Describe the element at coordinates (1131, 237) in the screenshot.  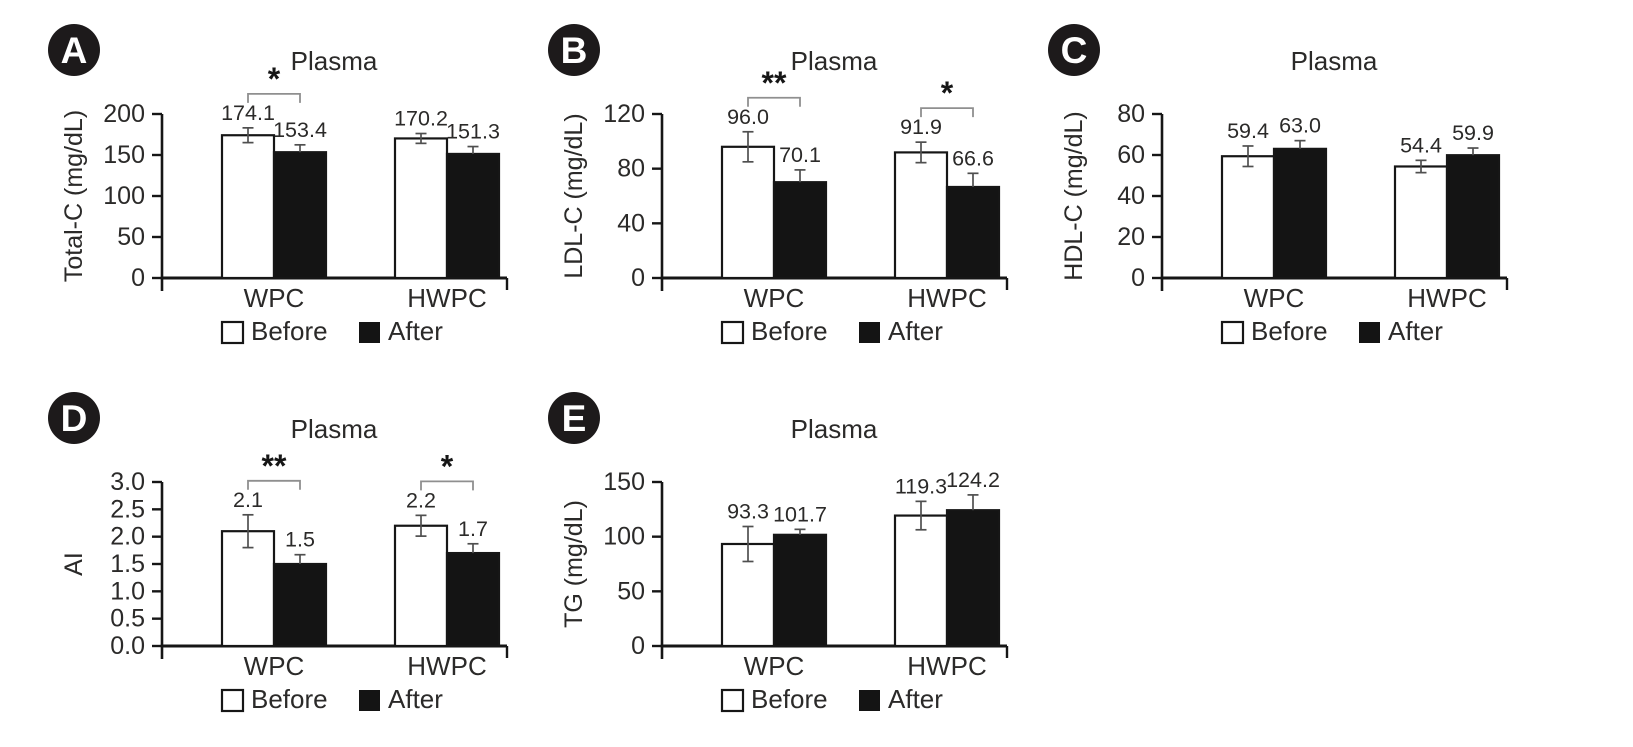
I see `y-tick-label: 20` at that location.